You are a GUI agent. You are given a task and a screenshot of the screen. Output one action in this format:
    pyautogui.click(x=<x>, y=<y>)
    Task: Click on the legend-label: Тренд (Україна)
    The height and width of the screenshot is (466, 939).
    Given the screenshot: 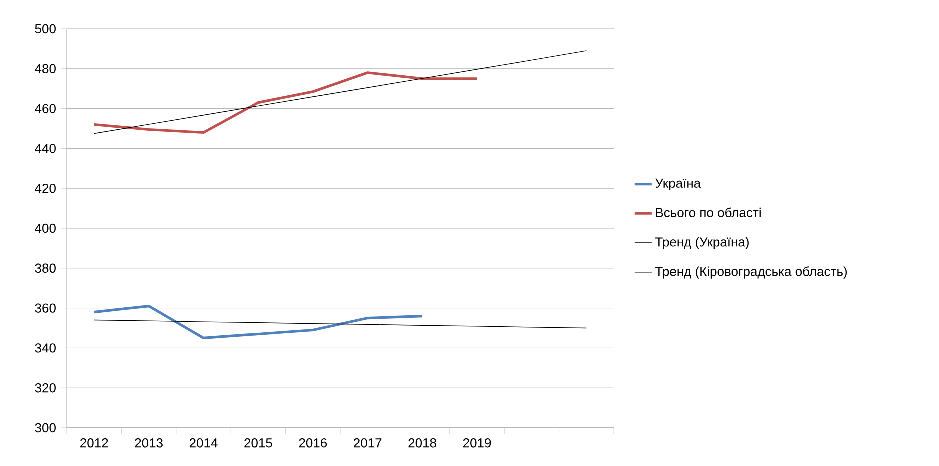 What is the action you would take?
    pyautogui.click(x=702, y=243)
    